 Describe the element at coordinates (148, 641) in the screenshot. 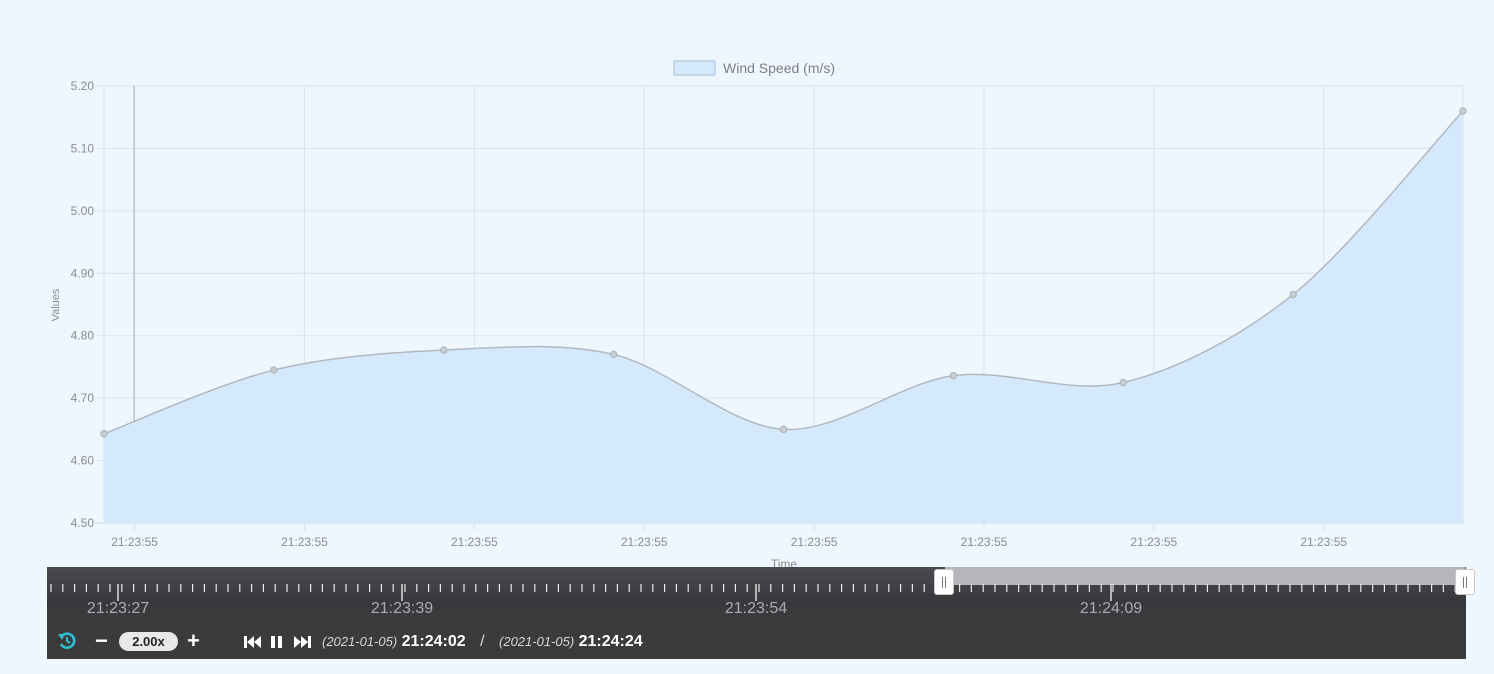

I see `speed-badge: 2.00x` at that location.